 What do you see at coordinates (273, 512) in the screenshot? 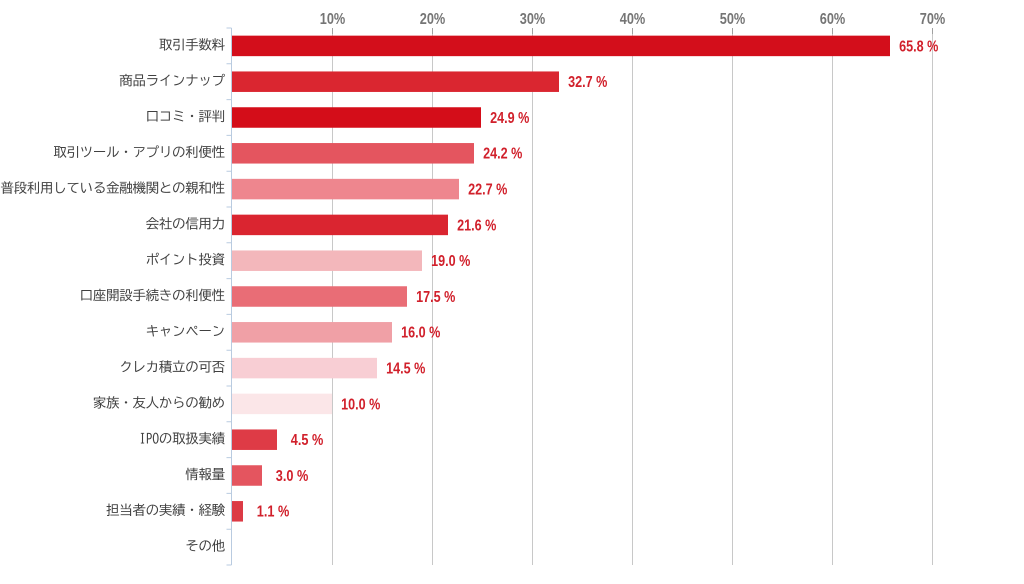
I see `svg-text: 1.1 %` at bounding box center [273, 512].